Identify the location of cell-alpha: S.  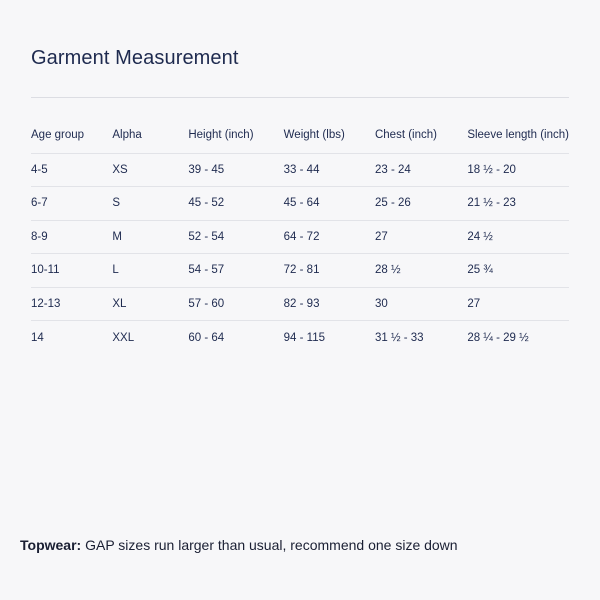
(150, 203).